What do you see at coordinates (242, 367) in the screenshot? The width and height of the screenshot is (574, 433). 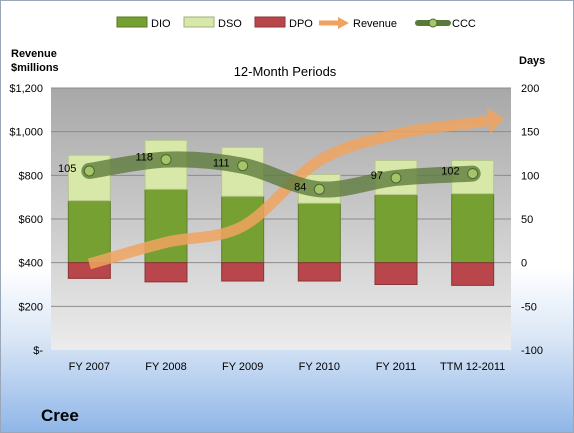 I see `category-label: FY 2009` at bounding box center [242, 367].